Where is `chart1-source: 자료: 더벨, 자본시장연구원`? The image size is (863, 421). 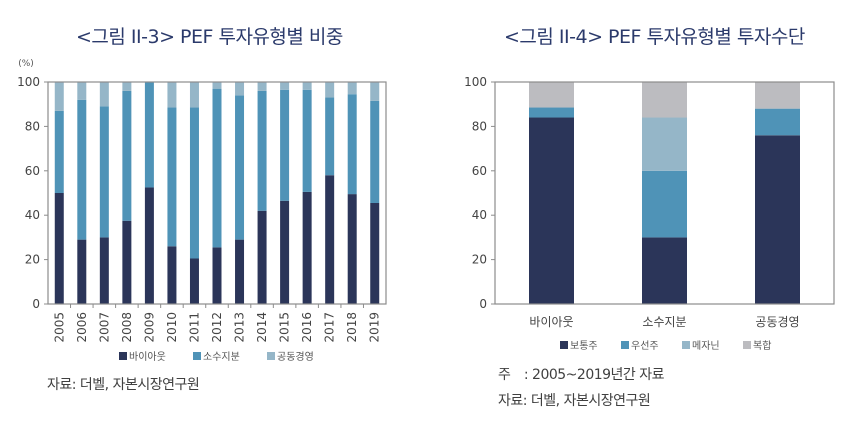
chart1-source: 자료: 더벨, 자본시장연구원 is located at coordinates (123, 385).